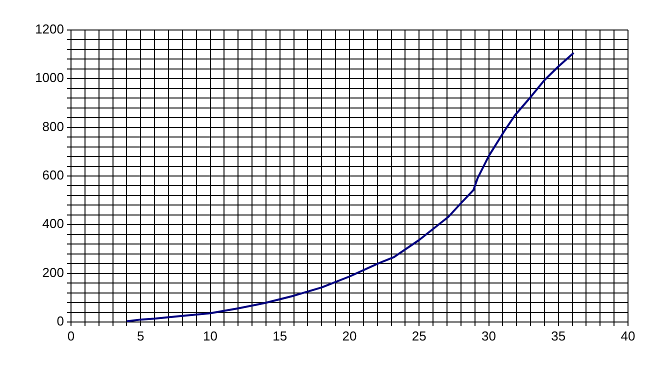 This screenshot has width=662, height=385. Describe the element at coordinates (49, 29) in the screenshot. I see `y-tick-label: 1200` at that location.